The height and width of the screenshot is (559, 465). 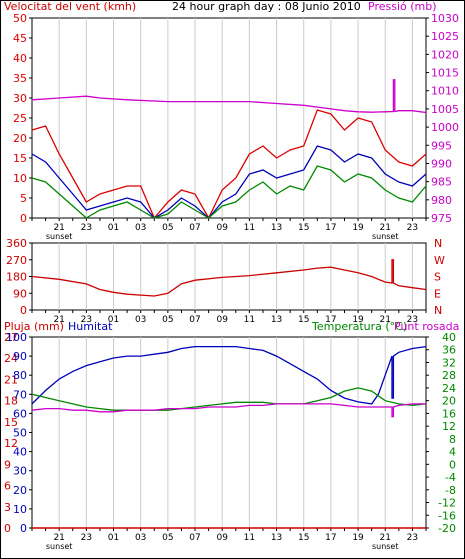 I want to click on temperature-tick-label: 28, so click(x=449, y=375).